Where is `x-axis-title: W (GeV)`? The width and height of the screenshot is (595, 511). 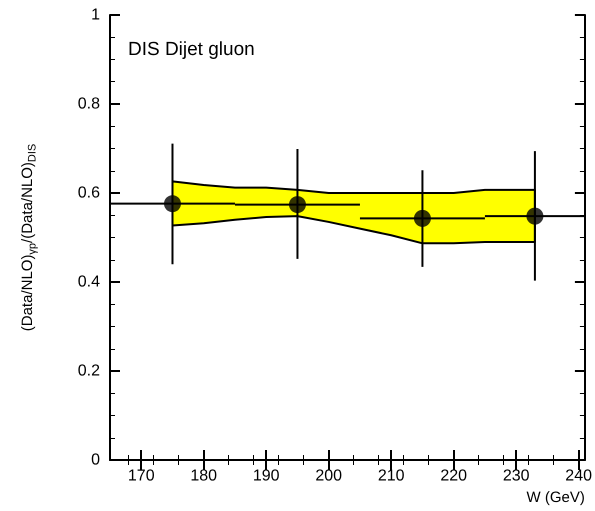
x-axis-title: W (GeV) is located at coordinates (555, 497).